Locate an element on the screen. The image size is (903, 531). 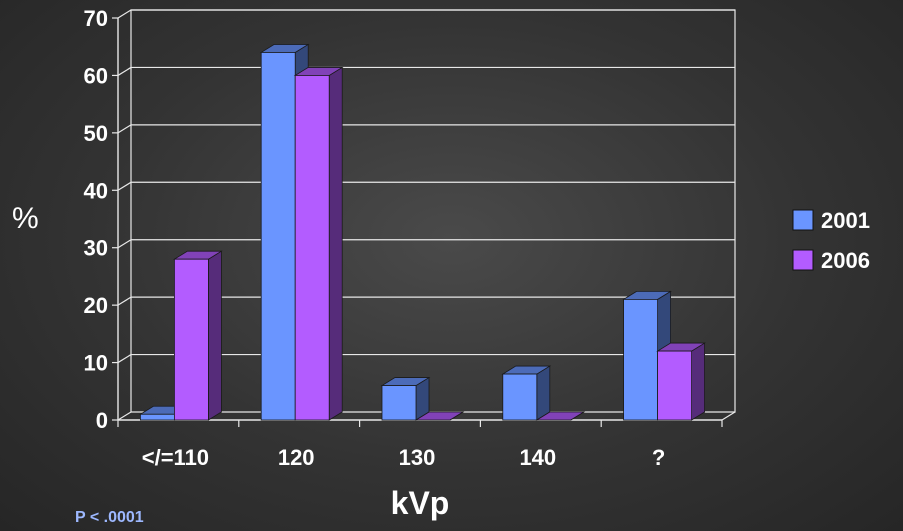
y-tick-label: 20 is located at coordinates (96, 305).